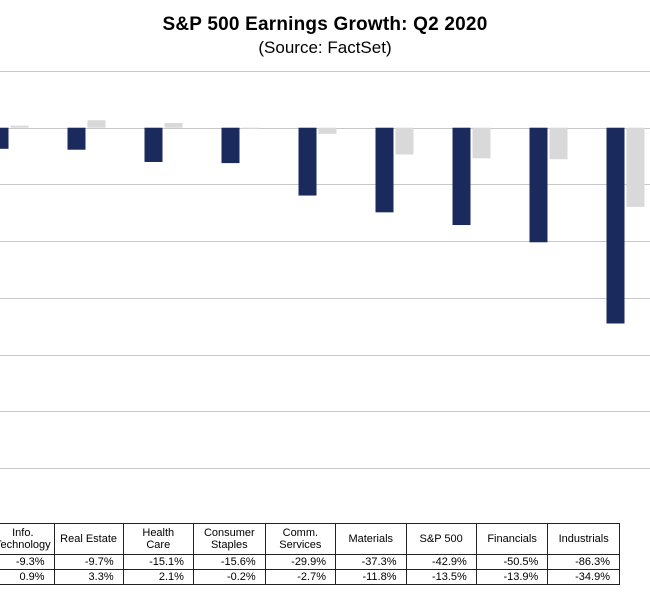 This screenshot has height=600, width=650. What do you see at coordinates (512, 562) in the screenshot?
I see `series-1-value: -50.5%` at bounding box center [512, 562].